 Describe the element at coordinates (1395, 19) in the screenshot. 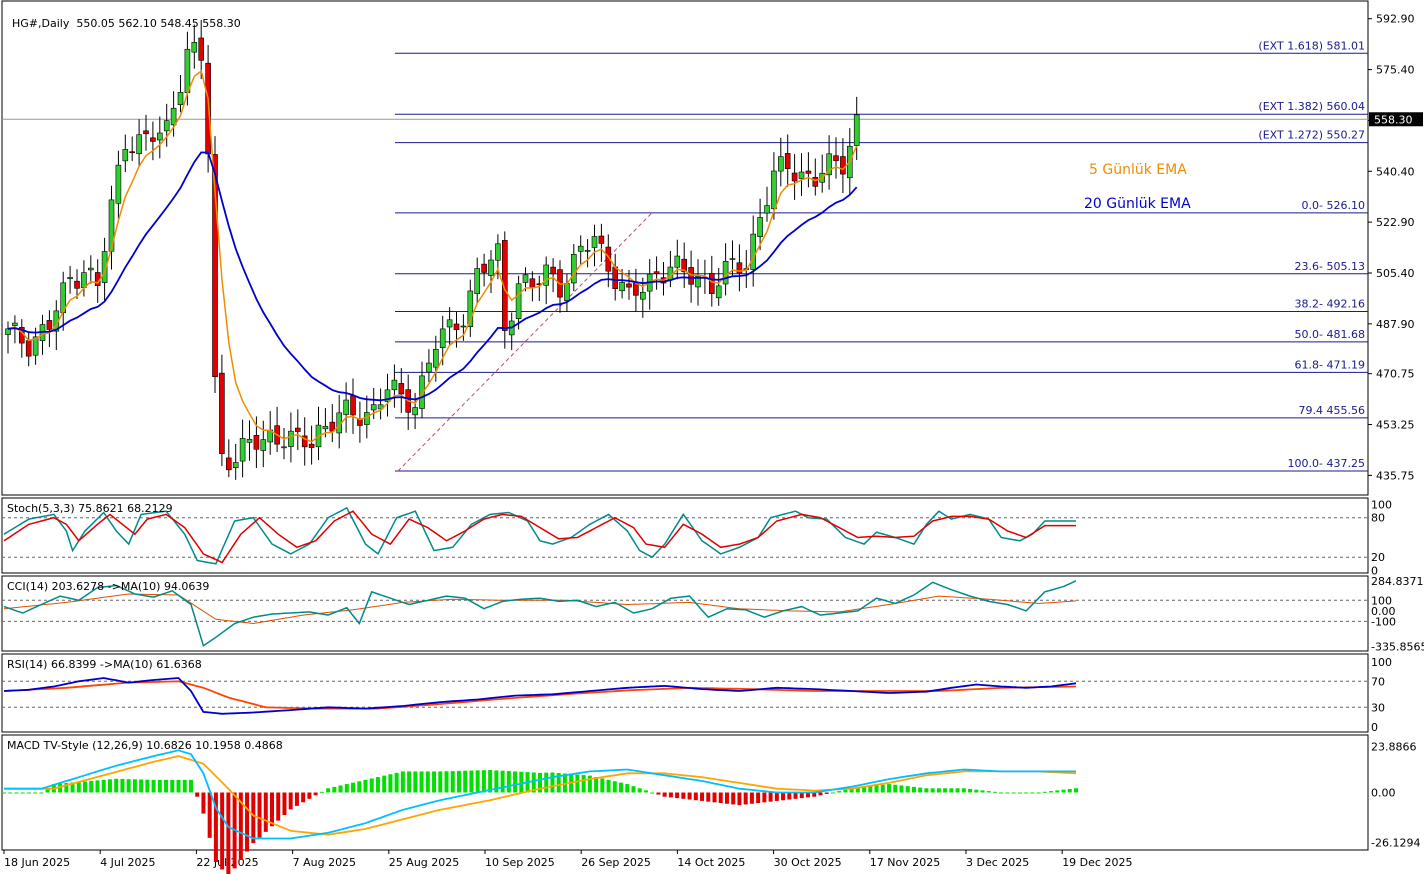

I see `price-tick-label: 592.90` at that location.